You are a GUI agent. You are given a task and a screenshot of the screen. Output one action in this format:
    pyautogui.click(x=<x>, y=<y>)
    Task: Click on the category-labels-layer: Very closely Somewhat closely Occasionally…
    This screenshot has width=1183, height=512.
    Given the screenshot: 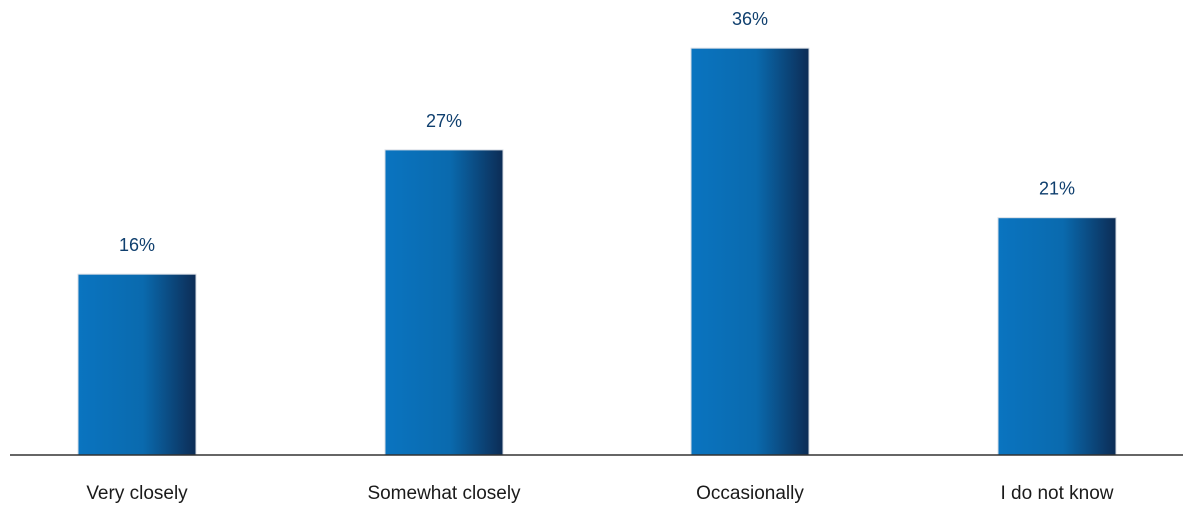 What is the action you would take?
    pyautogui.click(x=599, y=493)
    